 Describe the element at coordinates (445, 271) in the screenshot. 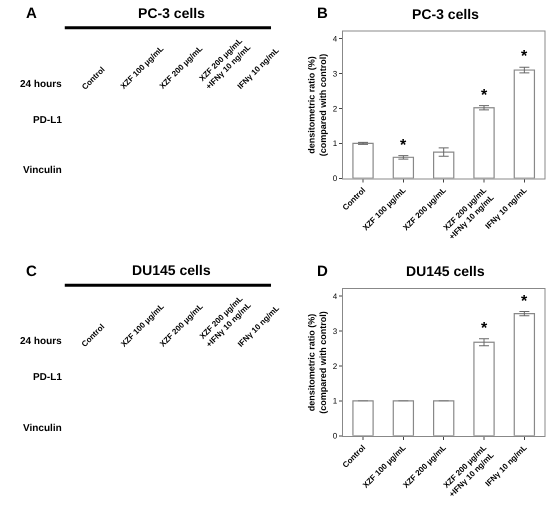

I see `chart-title: DU145 cells` at that location.